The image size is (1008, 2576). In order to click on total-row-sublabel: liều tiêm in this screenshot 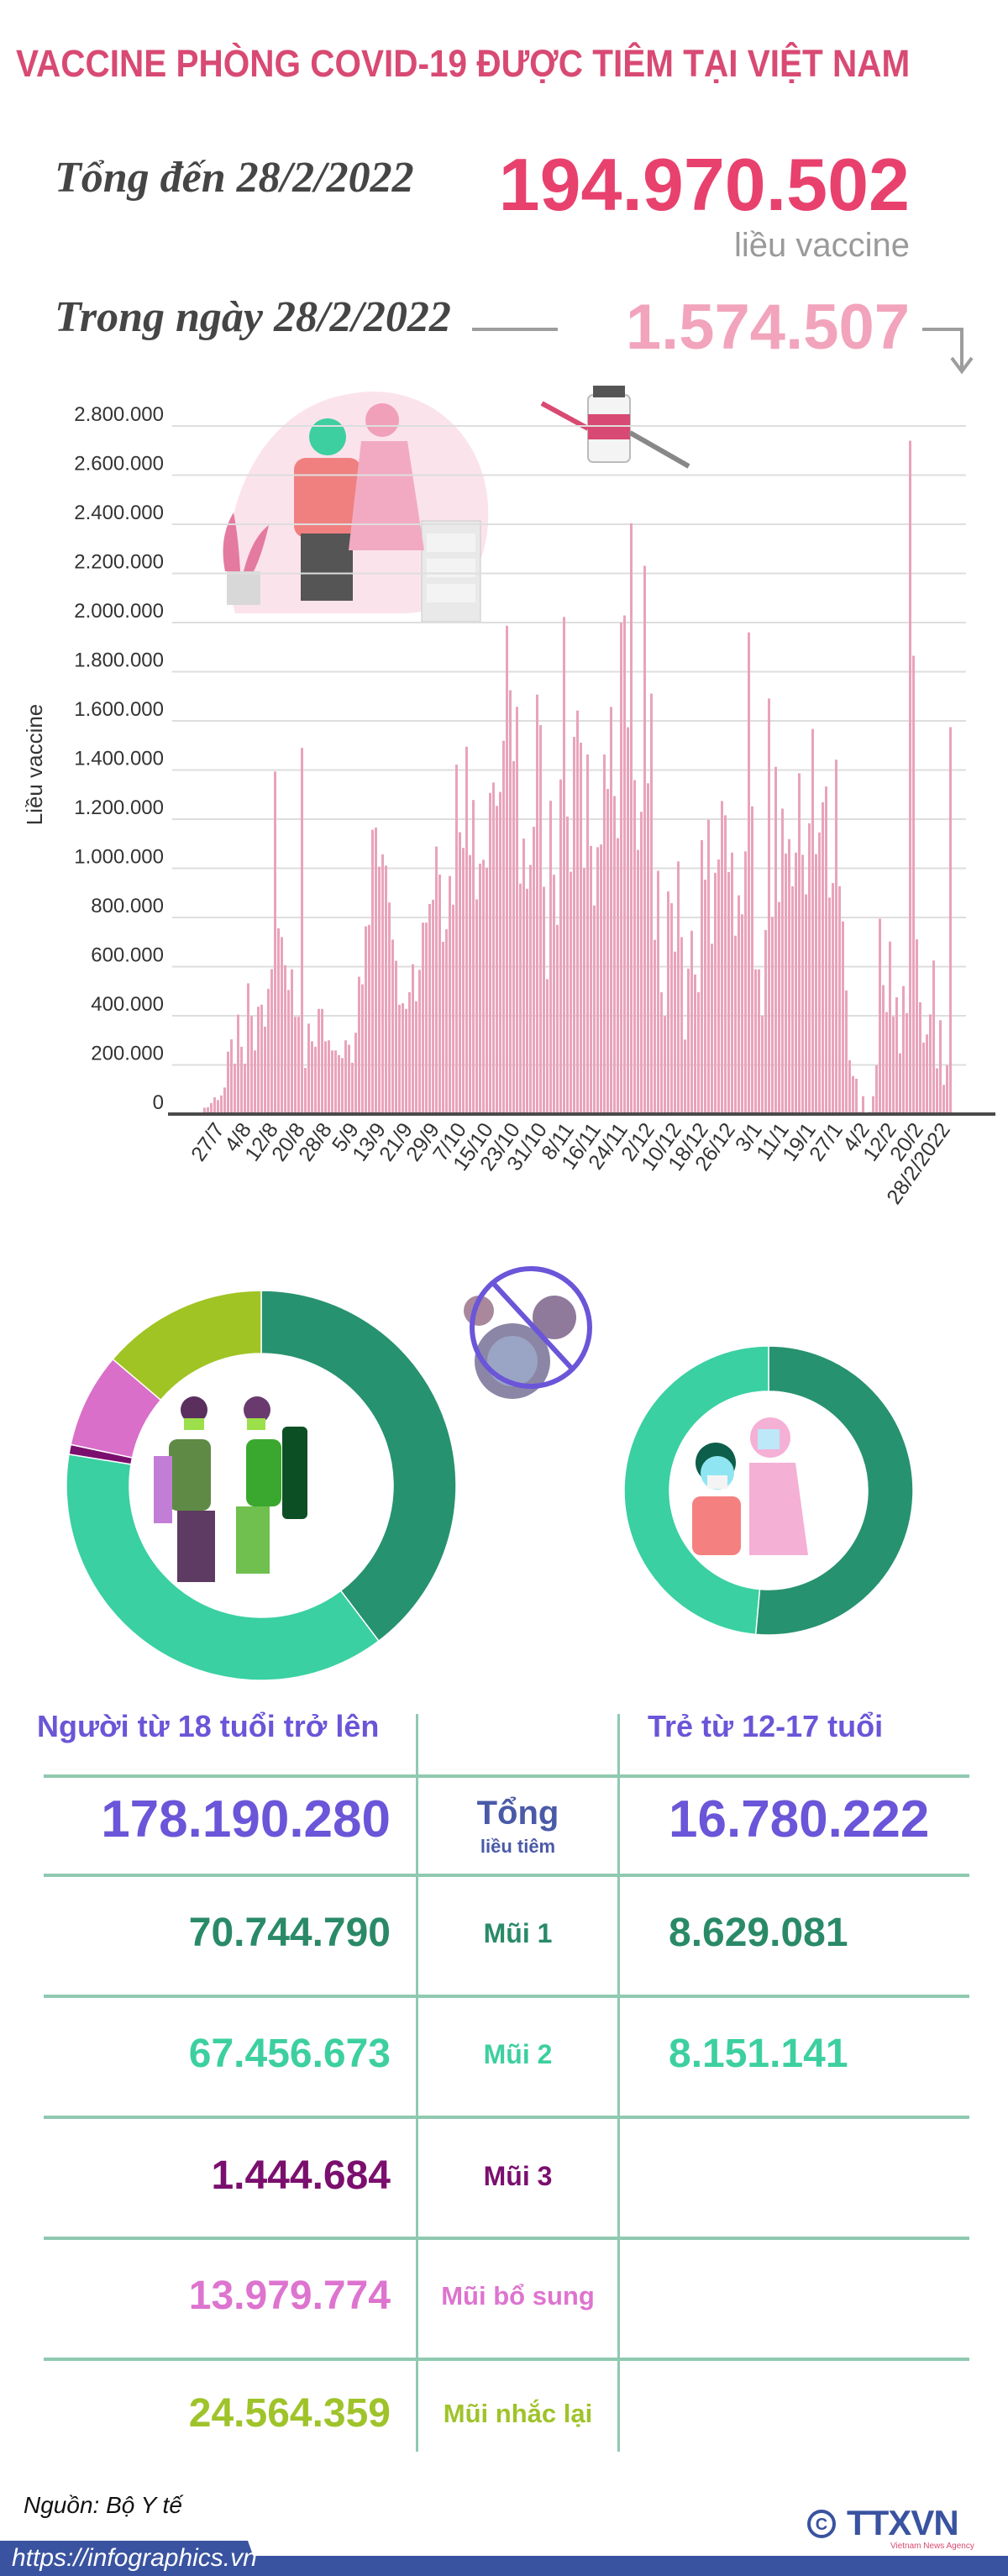, I will do `click(518, 1846)`.